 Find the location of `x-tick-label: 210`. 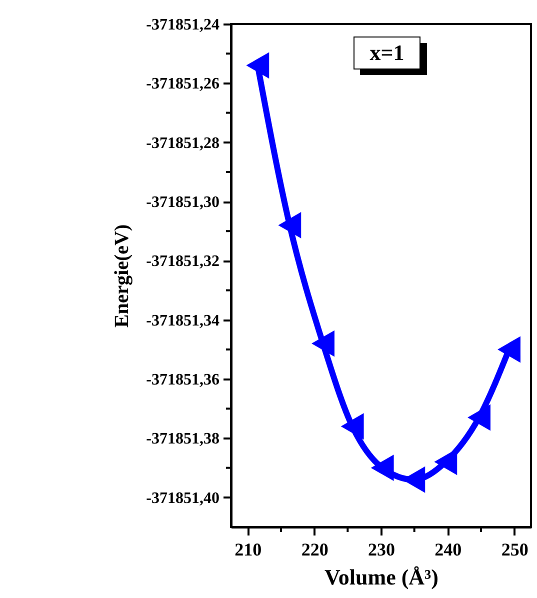

x-tick-label: 210 is located at coordinates (248, 550).